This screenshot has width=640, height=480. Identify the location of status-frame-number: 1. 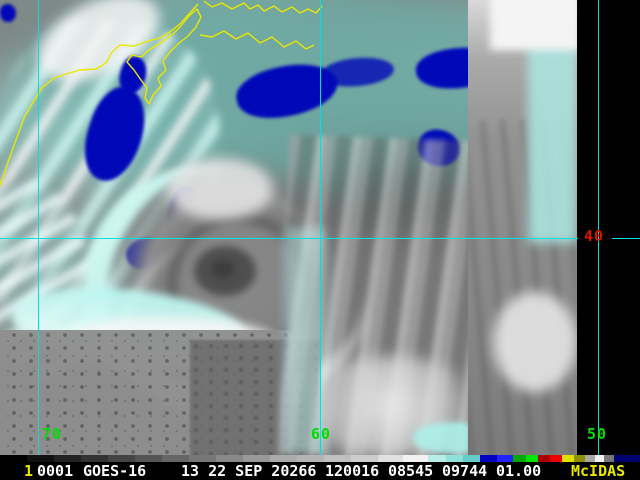
(29, 471).